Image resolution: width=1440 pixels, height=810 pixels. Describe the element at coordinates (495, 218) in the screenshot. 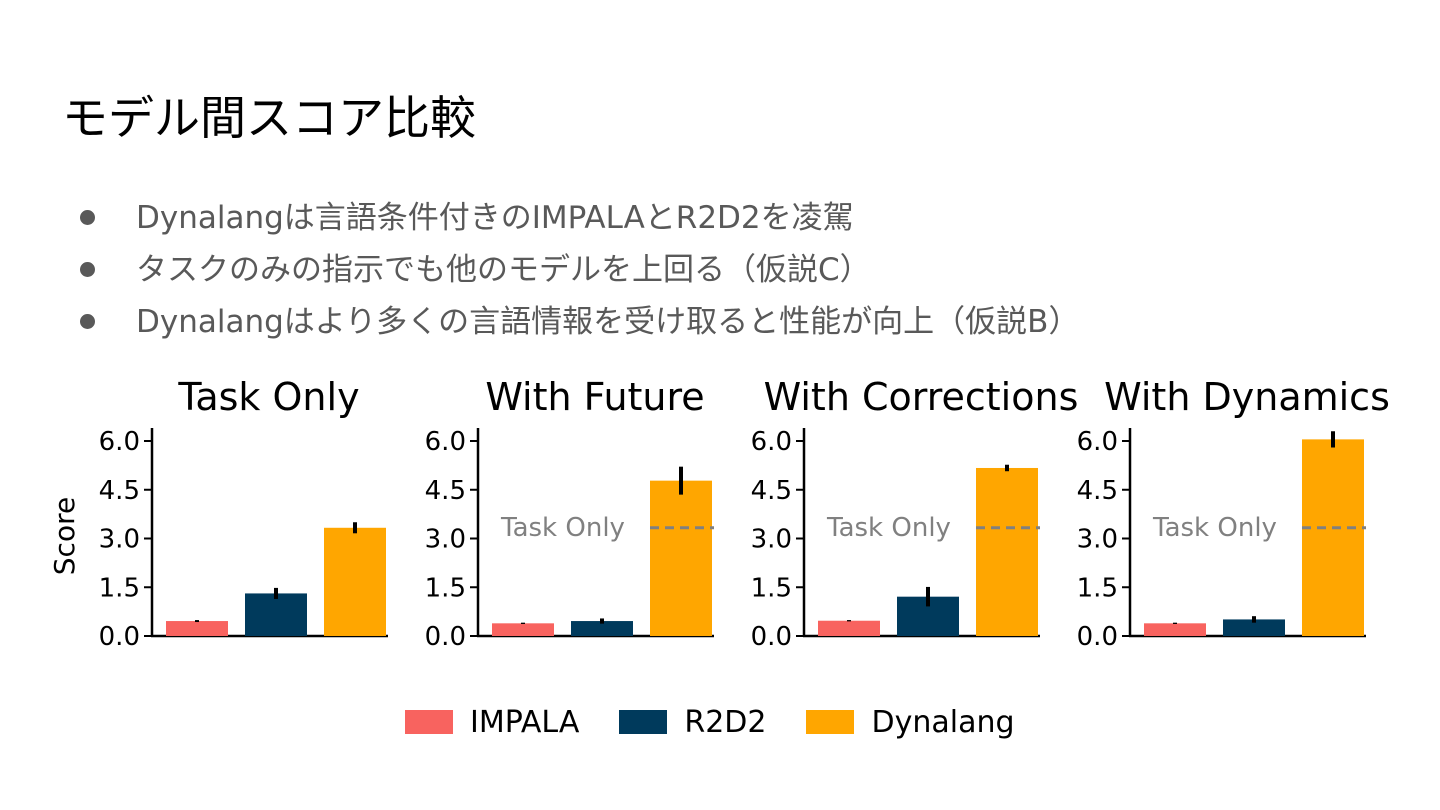

I see `bullet-text: Dynalangは言語条件付きのIMPALAとR2D2を凌駕` at that location.